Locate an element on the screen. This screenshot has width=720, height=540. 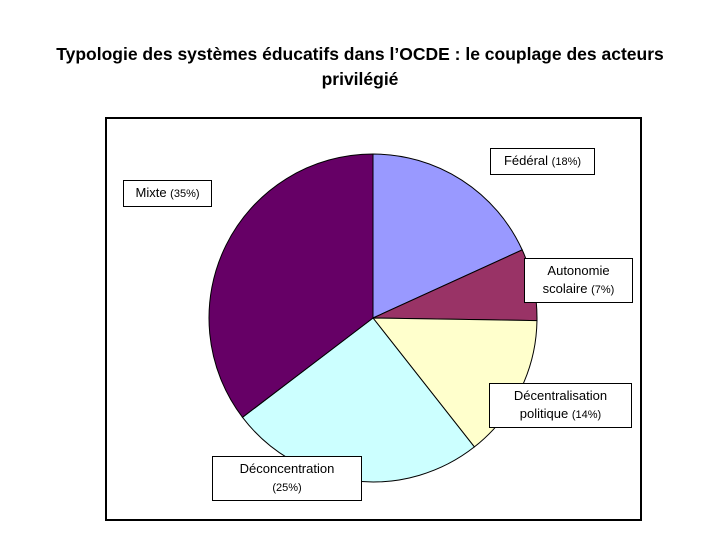
value-label: (35%) is located at coordinates (185, 194).